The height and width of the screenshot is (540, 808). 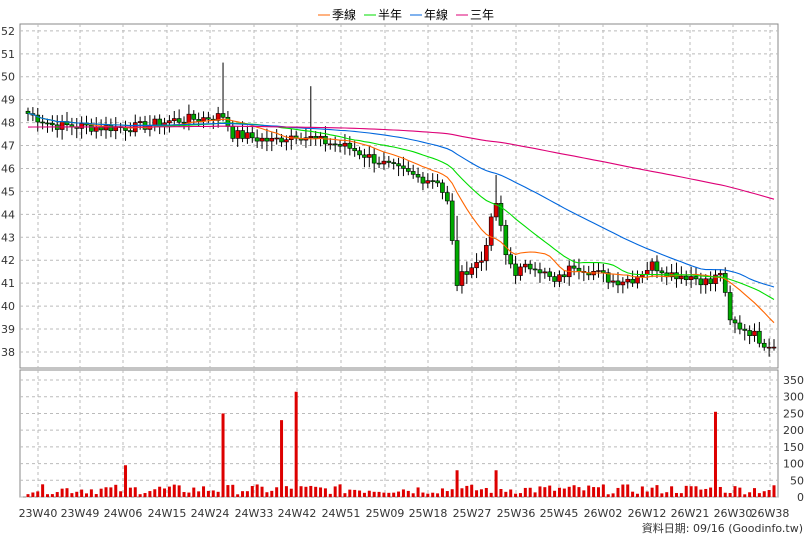 I want to click on x-tick-label: 24W51, so click(x=341, y=513).